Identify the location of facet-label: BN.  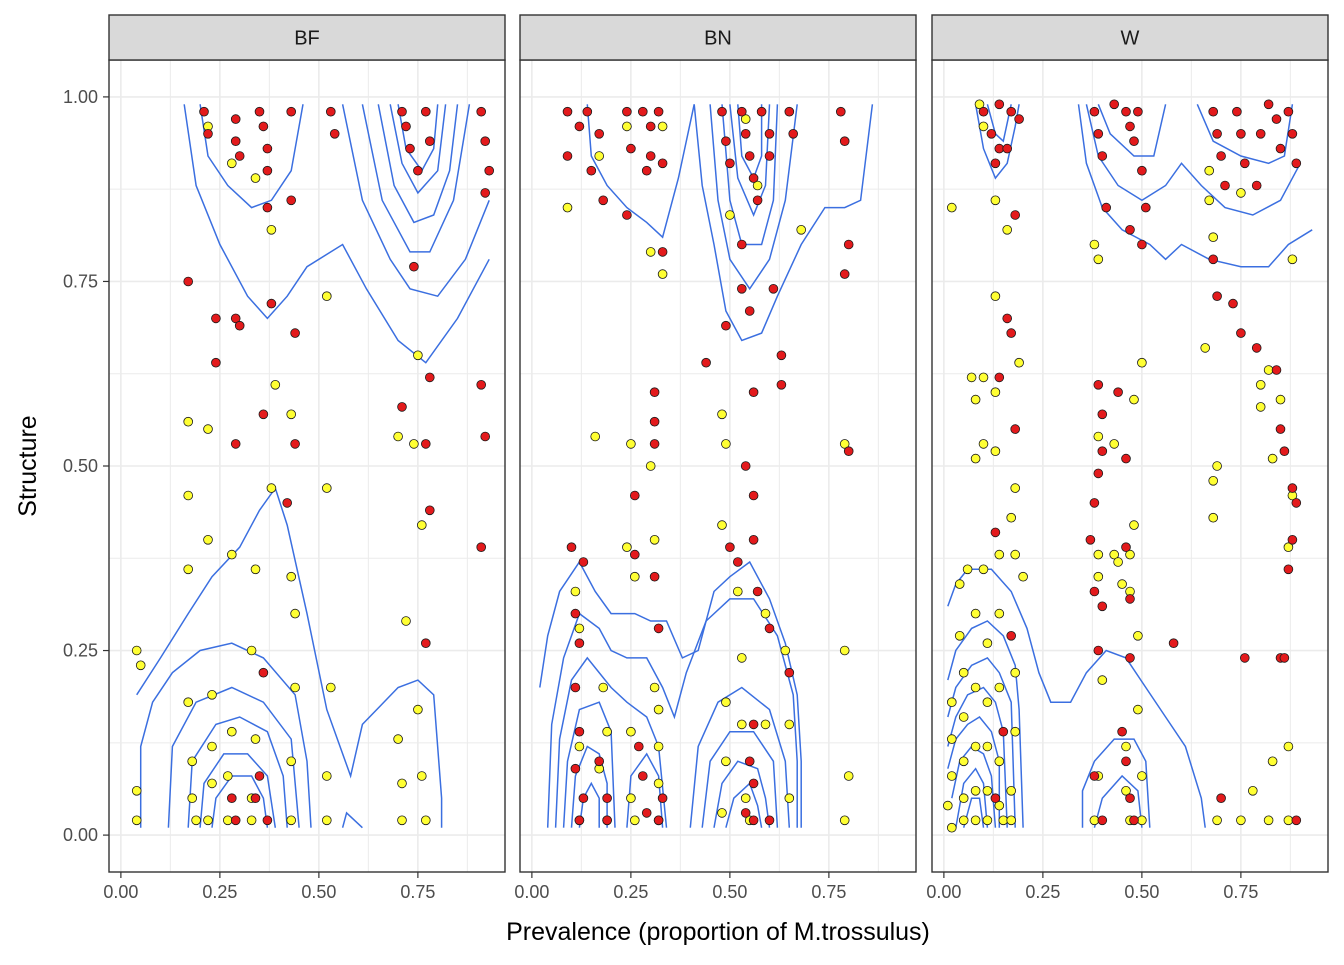
(718, 39).